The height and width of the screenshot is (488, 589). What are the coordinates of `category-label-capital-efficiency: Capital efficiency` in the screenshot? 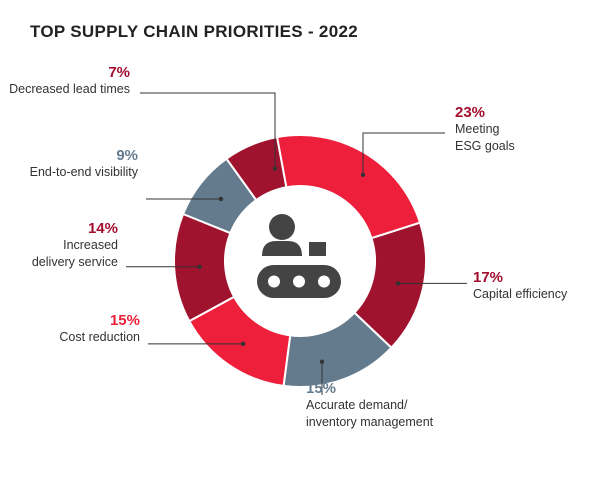 It's located at (520, 294).